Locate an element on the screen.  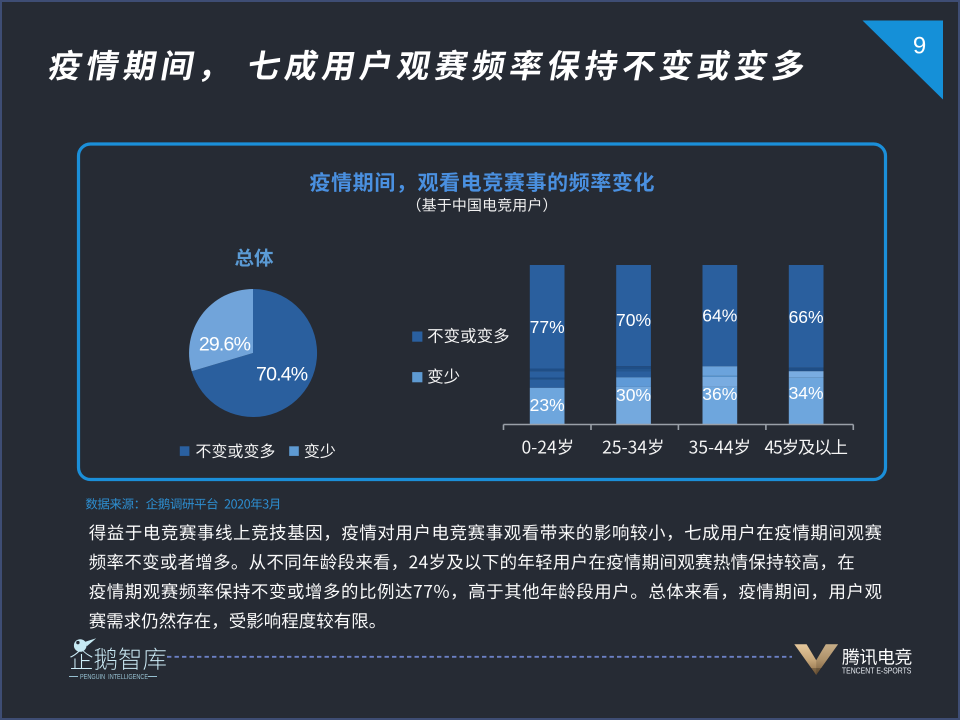
svg-text: TENCENT E-SPORTS is located at coordinates (877, 671).